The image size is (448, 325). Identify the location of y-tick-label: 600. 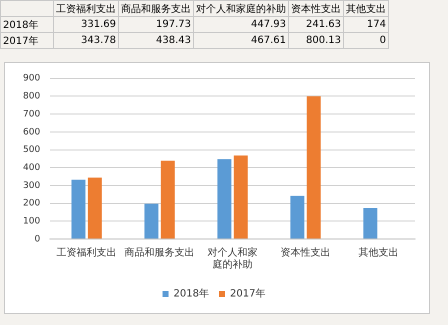
(31, 132).